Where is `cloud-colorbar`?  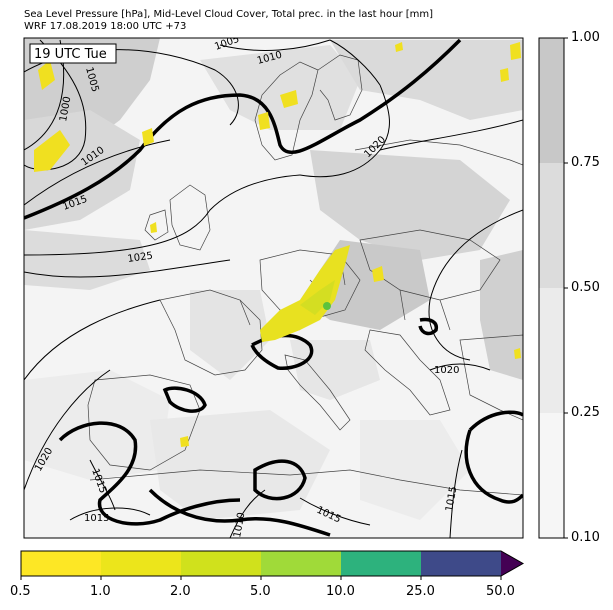
cloud-colorbar is located at coordinates (553, 288).